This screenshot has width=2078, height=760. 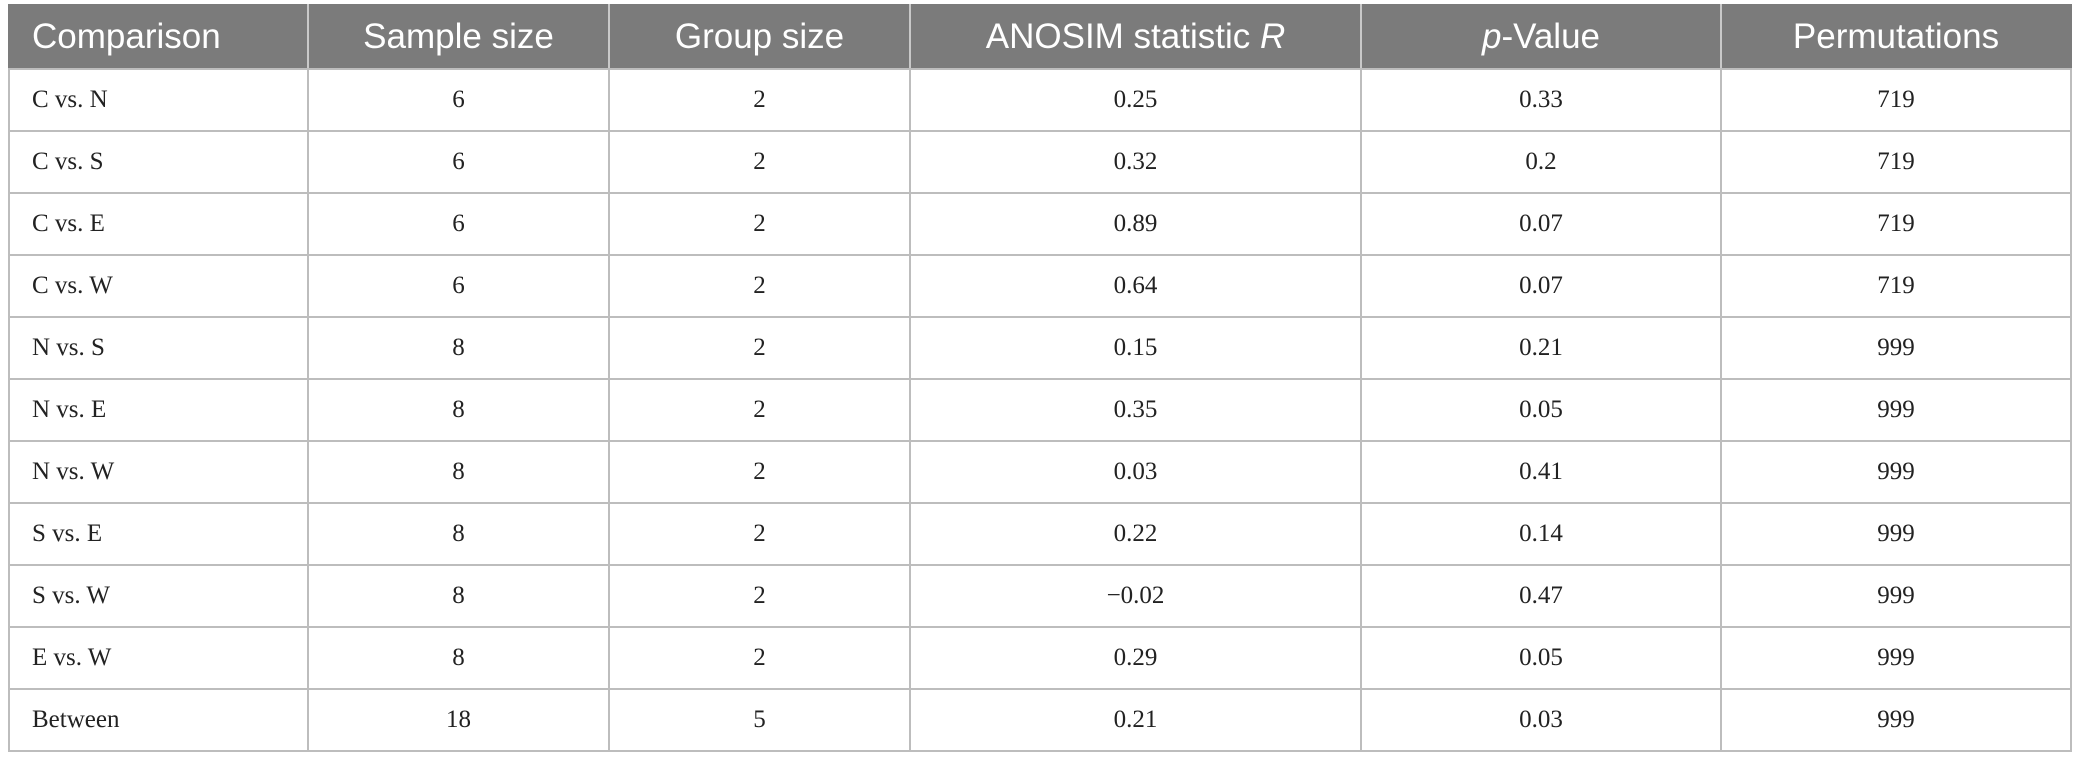 What do you see at coordinates (158, 286) in the screenshot?
I see `cell-comparison: C vs. W` at bounding box center [158, 286].